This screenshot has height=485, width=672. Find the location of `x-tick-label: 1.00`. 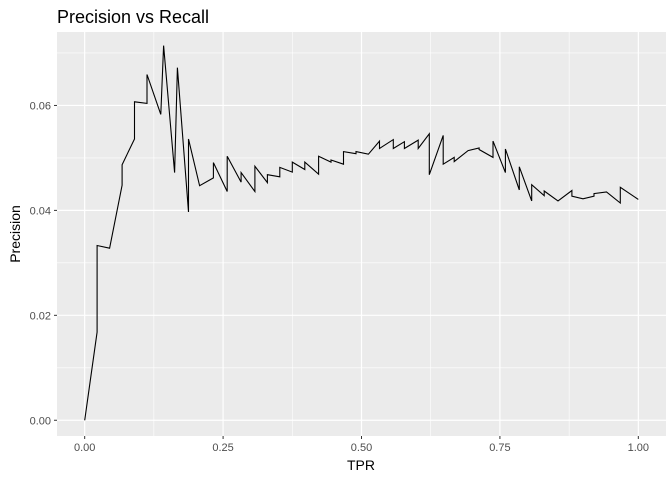

x-tick-label: 1.00 is located at coordinates (638, 448).